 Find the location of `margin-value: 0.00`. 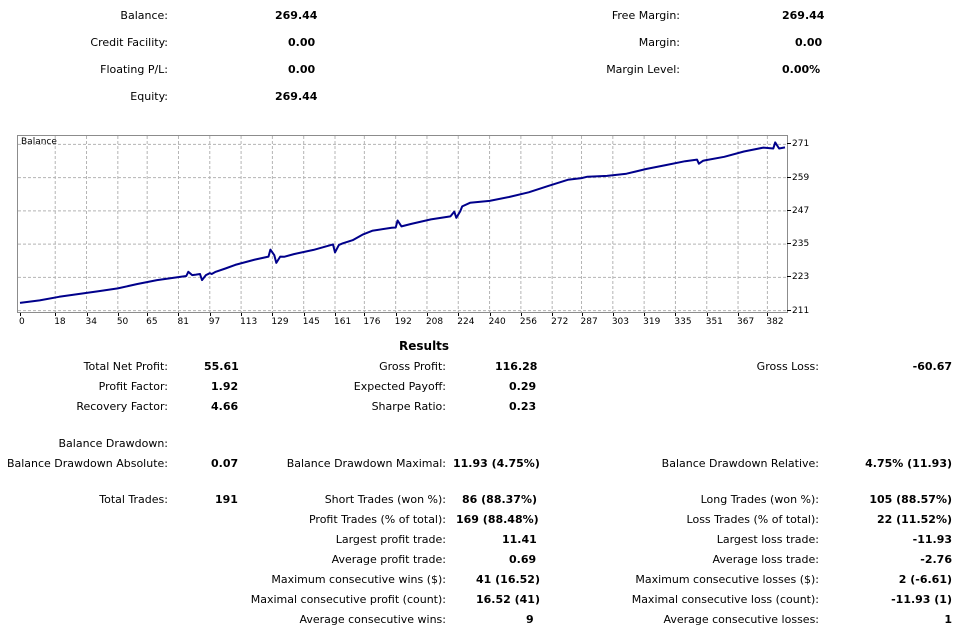

margin-value: 0.00 is located at coordinates (809, 42).